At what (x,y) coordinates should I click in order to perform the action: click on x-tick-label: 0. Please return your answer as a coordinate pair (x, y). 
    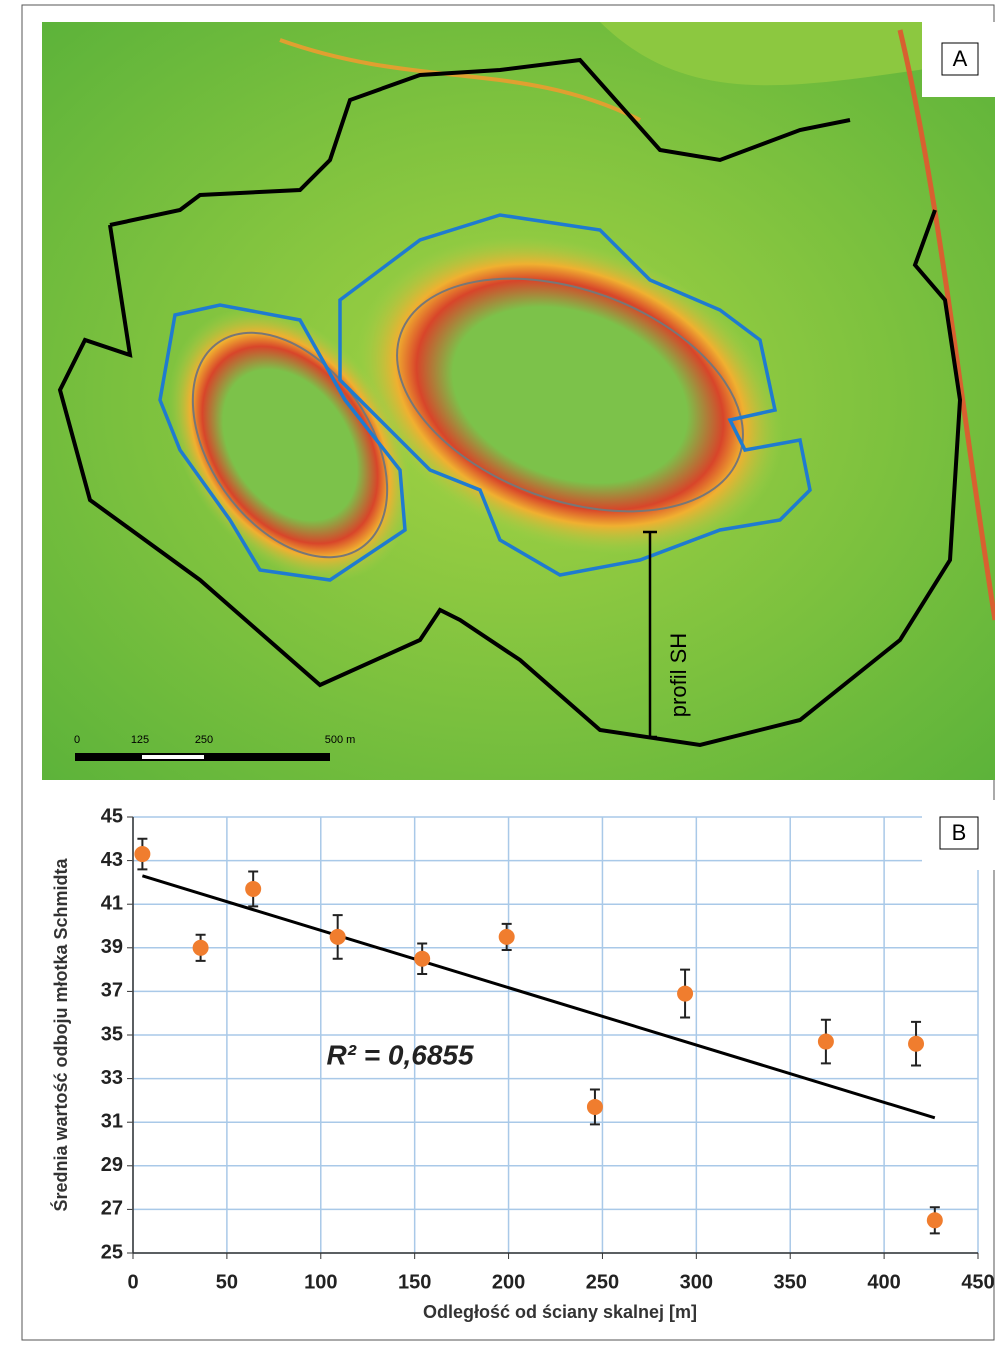
    Looking at the image, I should click on (132, 1282).